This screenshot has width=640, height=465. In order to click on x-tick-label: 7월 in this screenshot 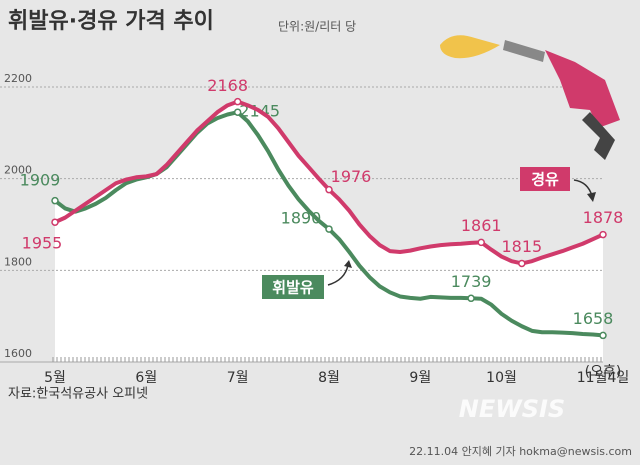, I will do `click(238, 378)`.